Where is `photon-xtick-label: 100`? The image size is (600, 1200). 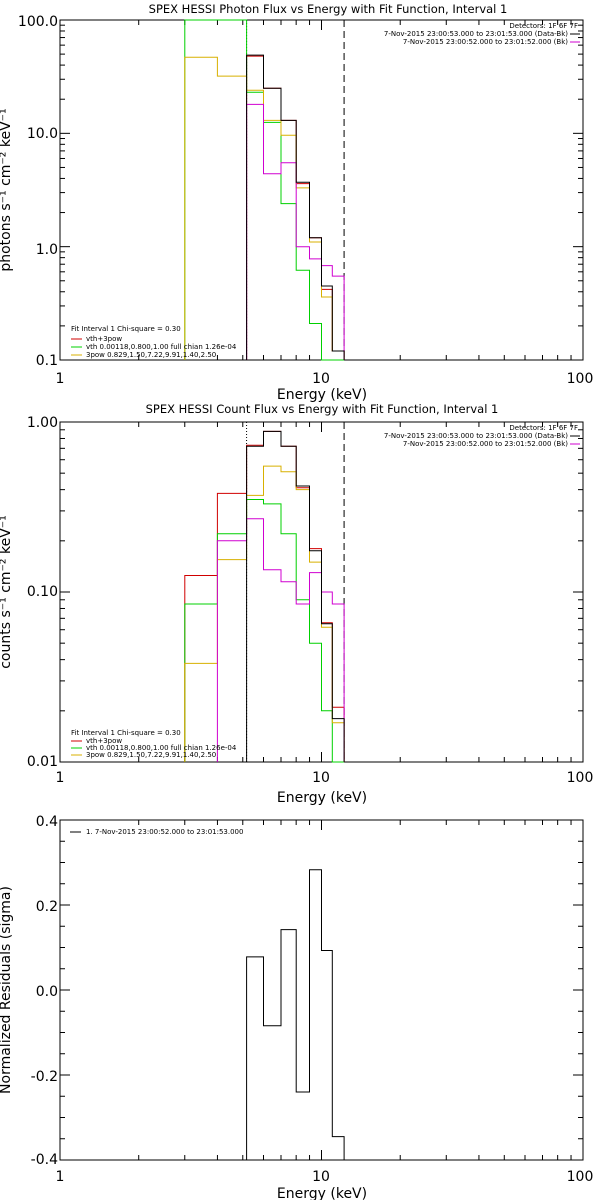
photon-xtick-label: 100 is located at coordinates (580, 379).